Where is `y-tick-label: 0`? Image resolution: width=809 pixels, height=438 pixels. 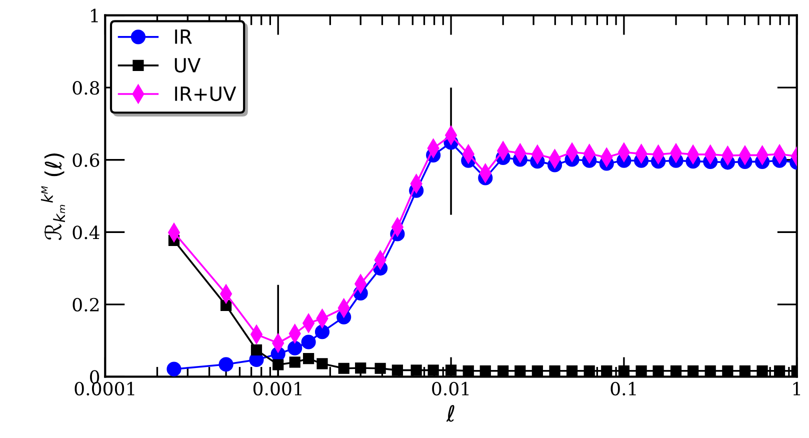
y-tick-label: 0 is located at coordinates (95, 377).